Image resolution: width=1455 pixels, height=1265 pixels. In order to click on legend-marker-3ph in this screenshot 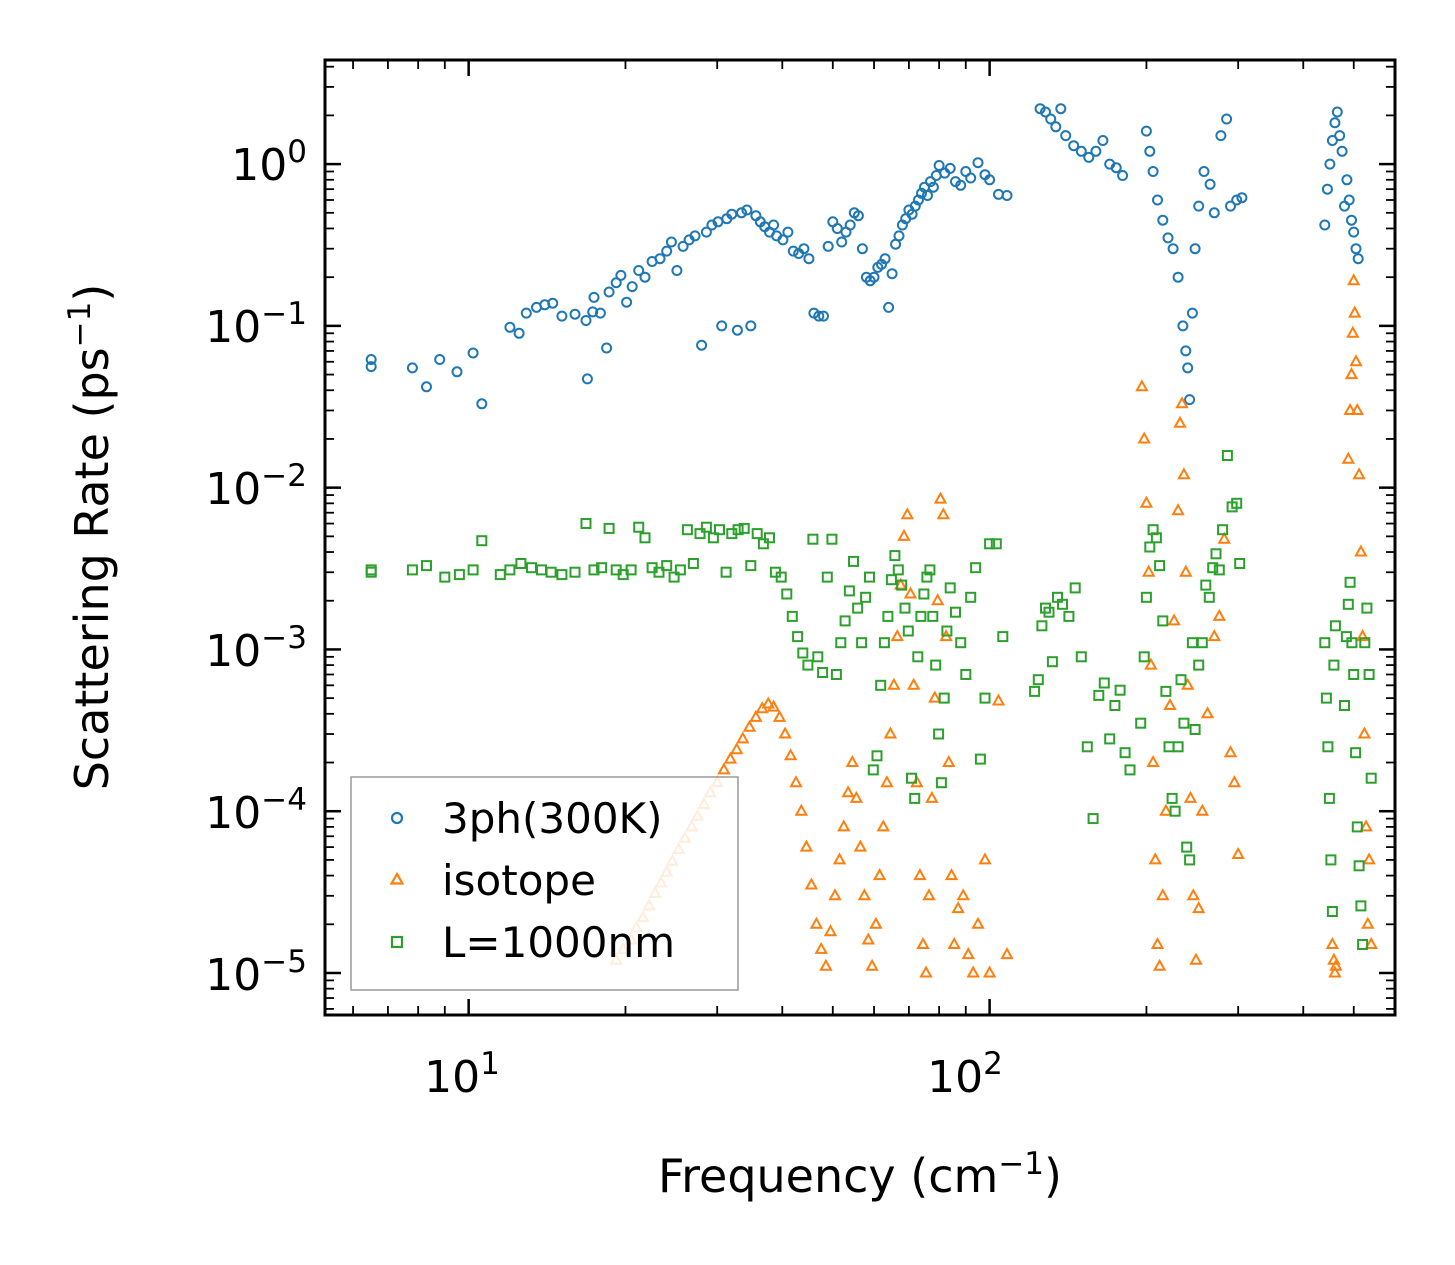, I will do `click(397, 818)`.